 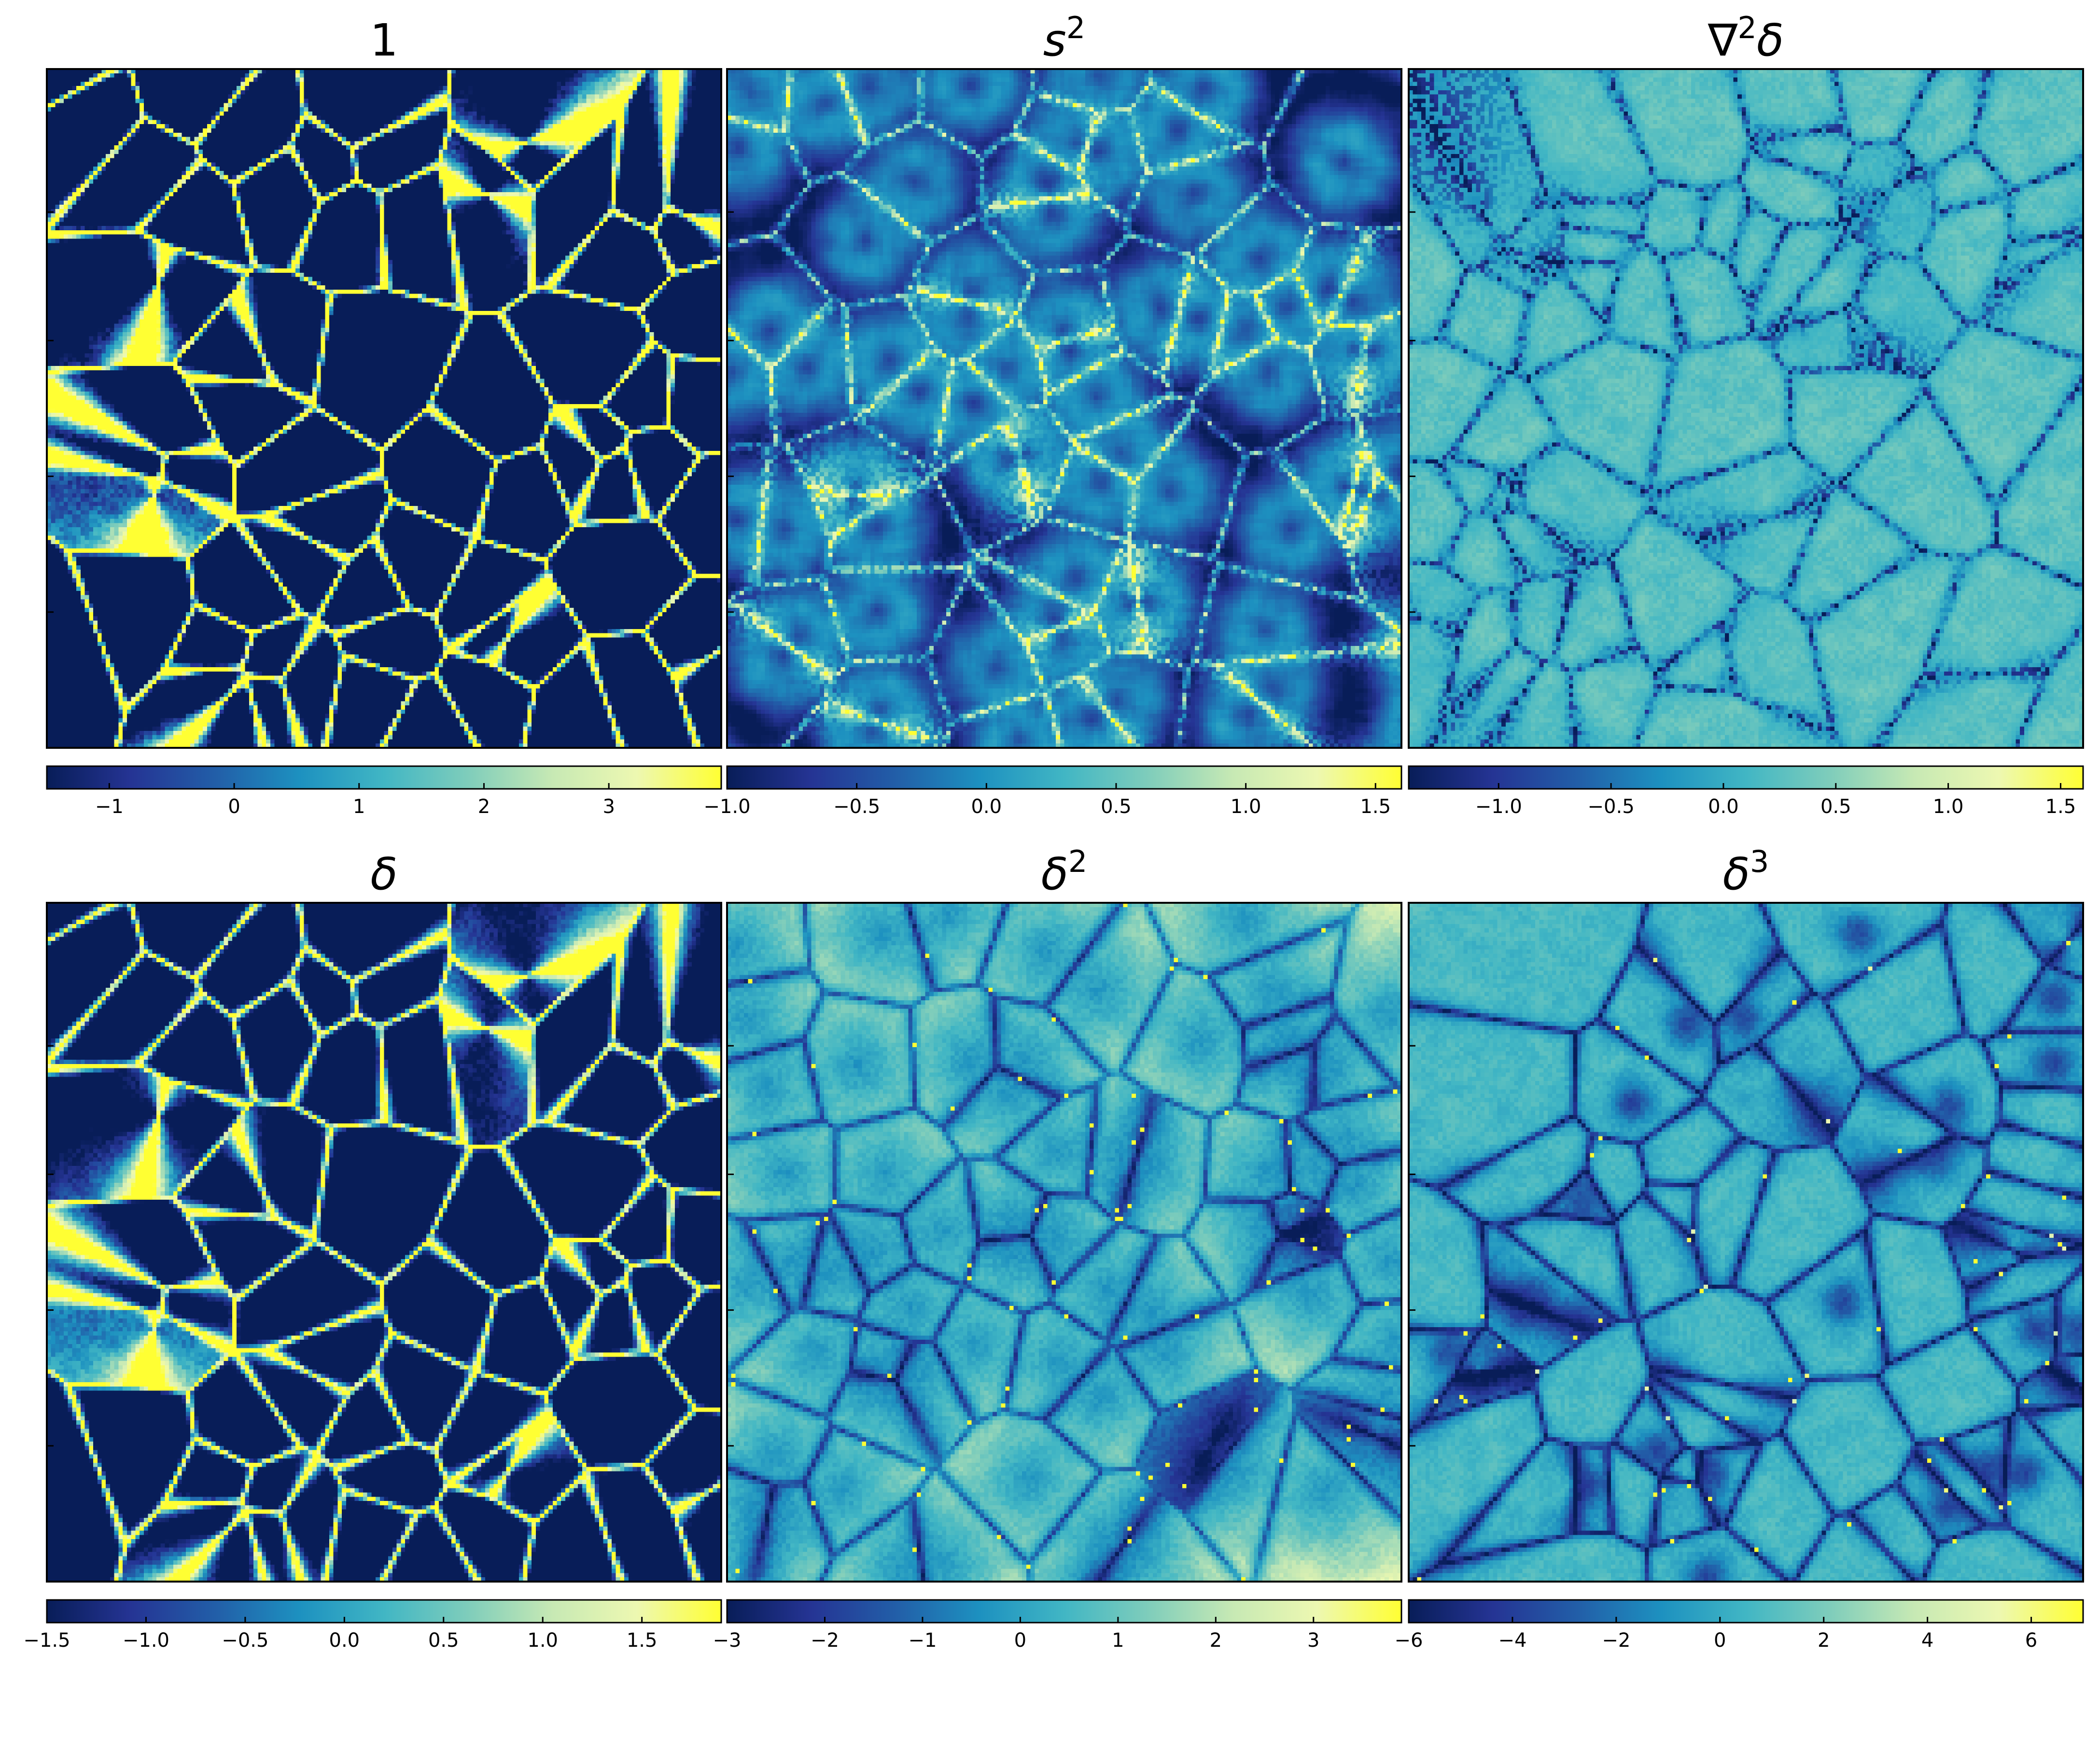 I want to click on colorbar-tick-label: −6, so click(x=1409, y=1640).